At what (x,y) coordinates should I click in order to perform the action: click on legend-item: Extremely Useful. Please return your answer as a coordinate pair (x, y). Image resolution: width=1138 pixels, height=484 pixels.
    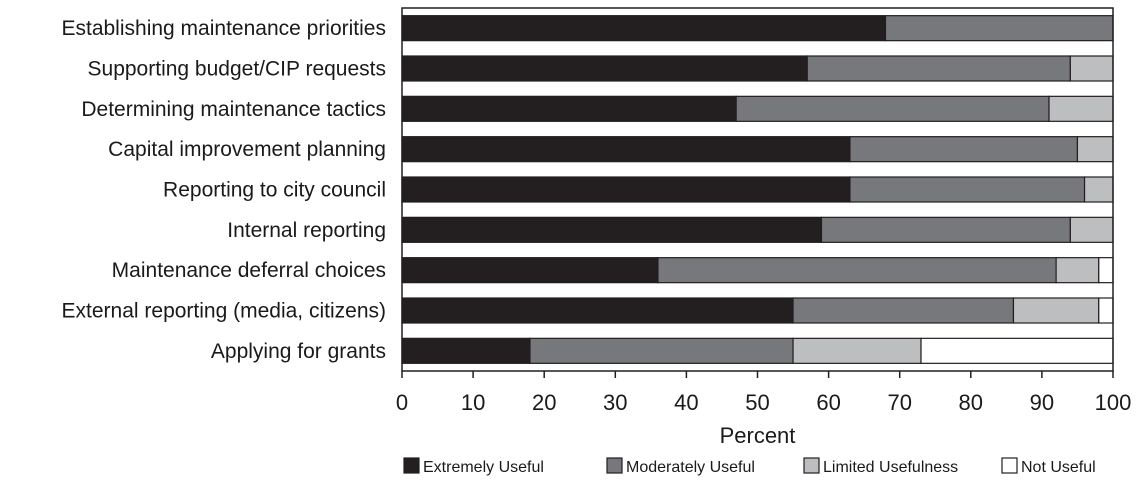
    Looking at the image, I should click on (473, 466).